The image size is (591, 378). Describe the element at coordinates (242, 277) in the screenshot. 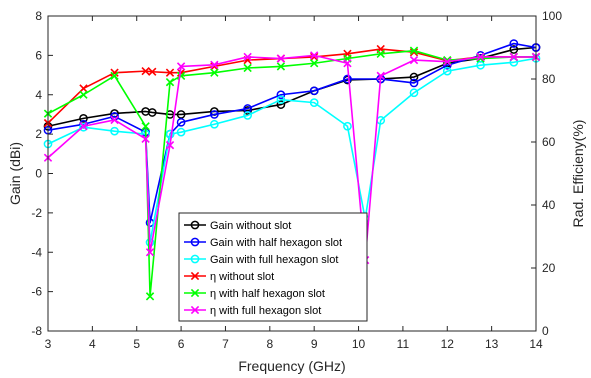

I see `legend-label: η without slot` at that location.